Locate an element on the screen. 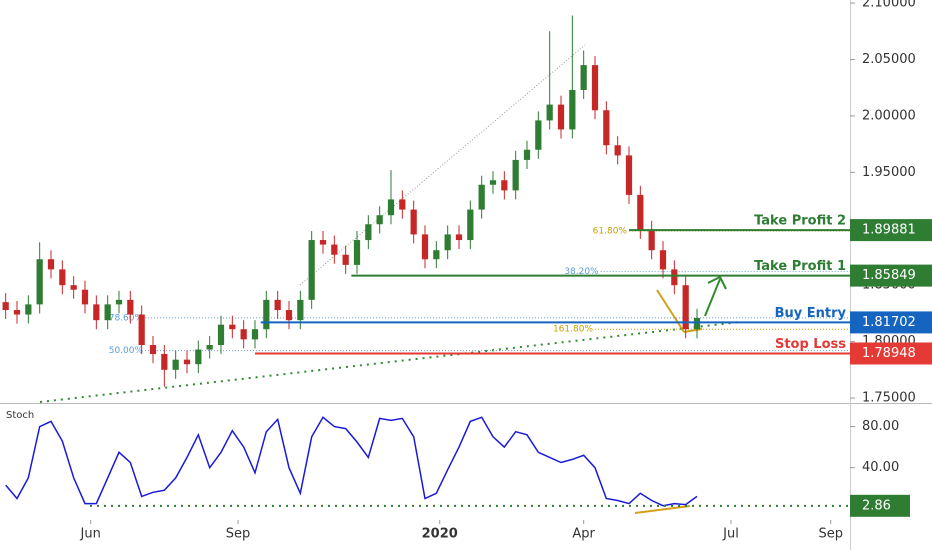 Image resolution: width=932 pixels, height=550 pixels. stoch-y-tick-label: 80.00 is located at coordinates (880, 426).